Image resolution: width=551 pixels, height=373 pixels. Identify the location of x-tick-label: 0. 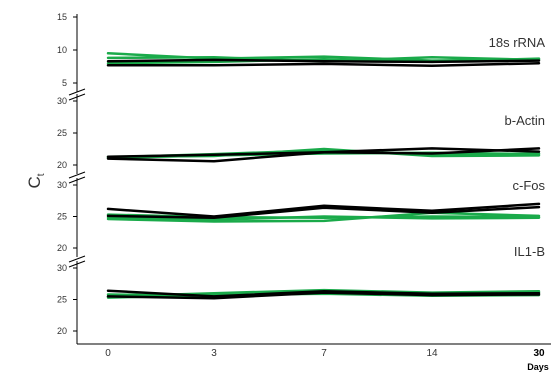
(108, 353).